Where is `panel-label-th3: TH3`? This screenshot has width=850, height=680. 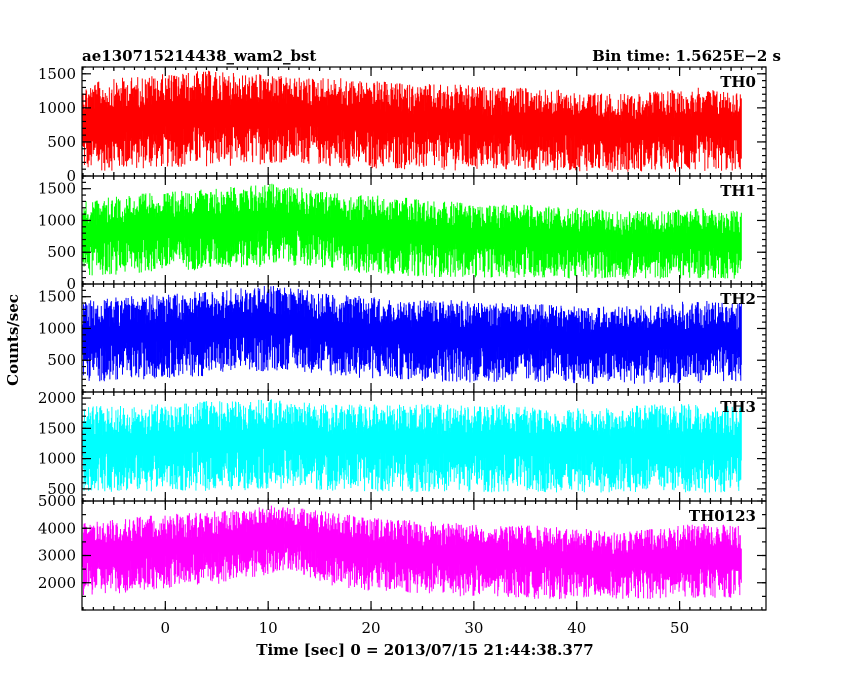 panel-label-th3: TH3 is located at coordinates (738, 407).